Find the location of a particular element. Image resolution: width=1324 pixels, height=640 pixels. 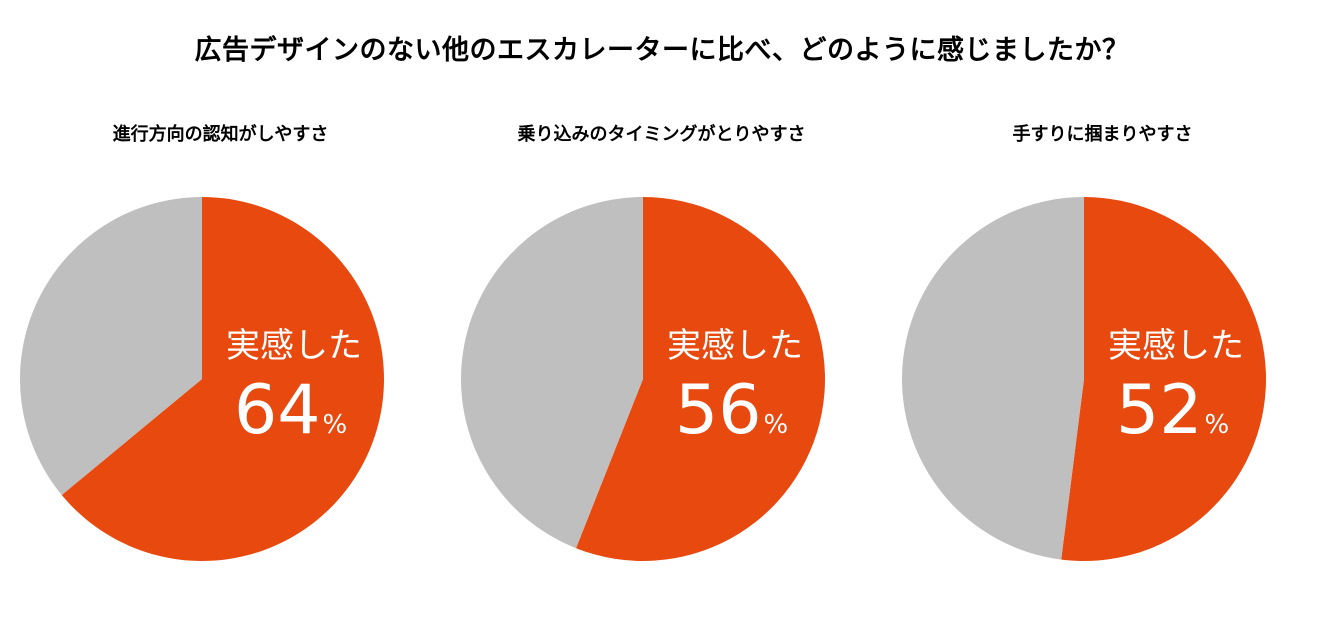

chart-title: 進行方向の認知がしやすさ is located at coordinates (220, 134).